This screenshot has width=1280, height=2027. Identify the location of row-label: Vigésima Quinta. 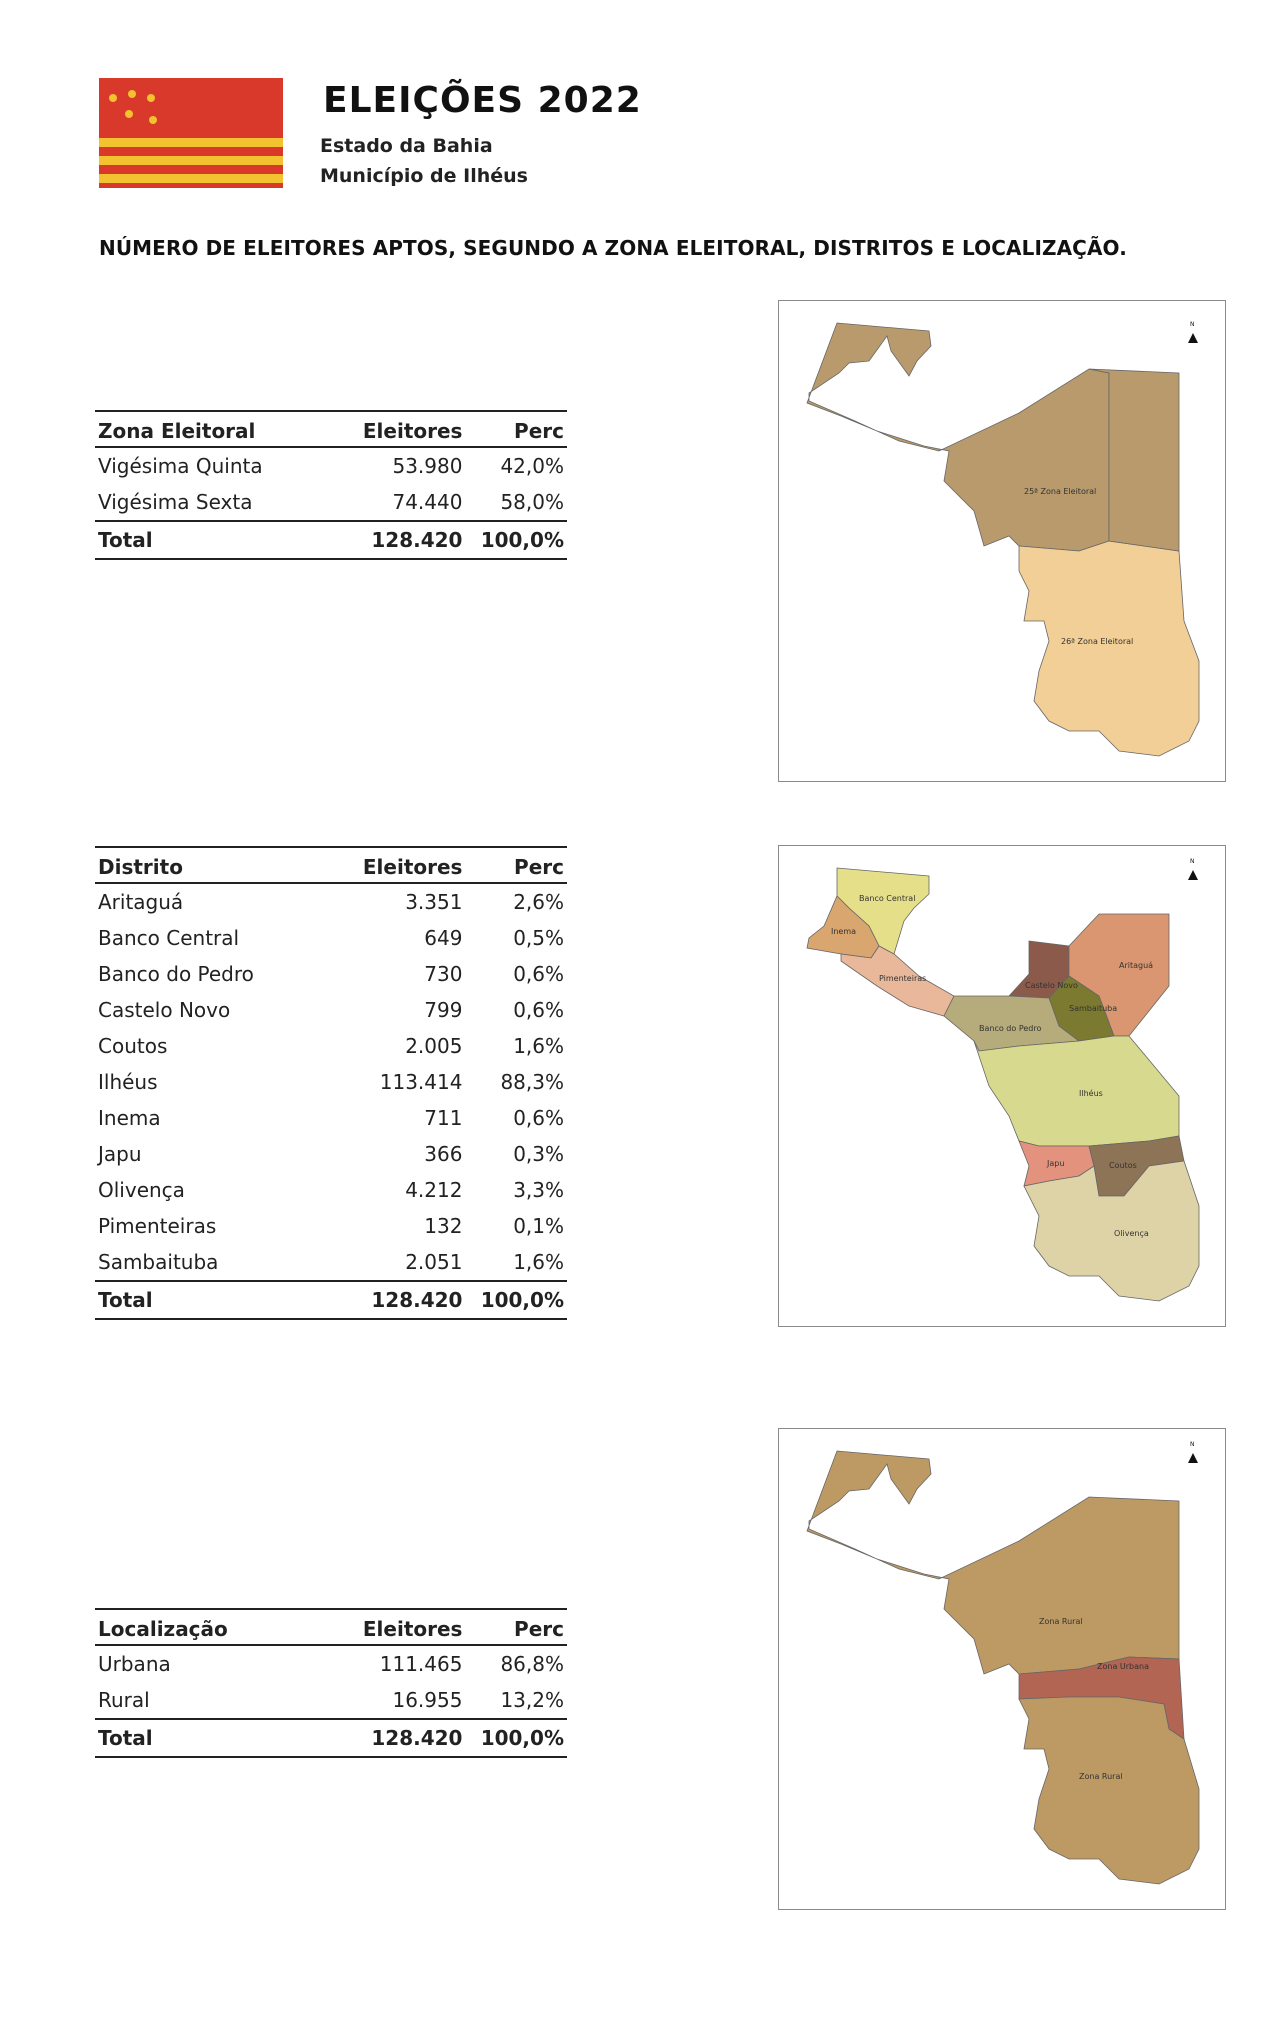
(180, 466).